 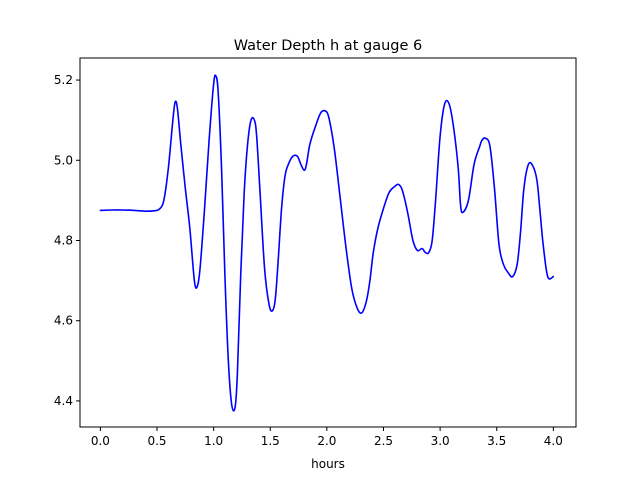 What do you see at coordinates (328, 464) in the screenshot?
I see `x-axis-label: hours` at bounding box center [328, 464].